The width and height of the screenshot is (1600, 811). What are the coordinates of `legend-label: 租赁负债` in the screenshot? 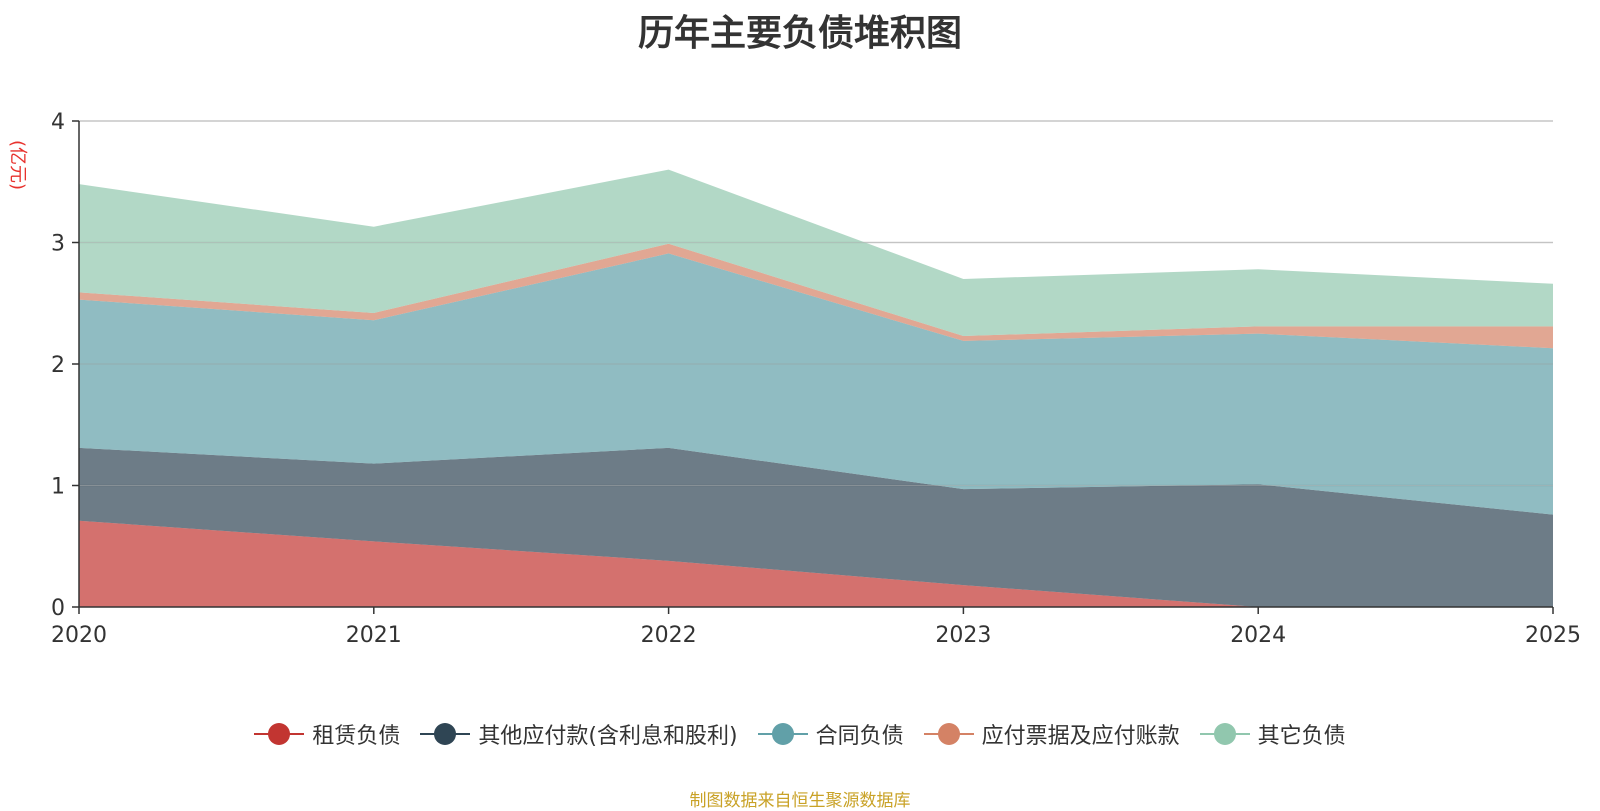 It's located at (356, 736).